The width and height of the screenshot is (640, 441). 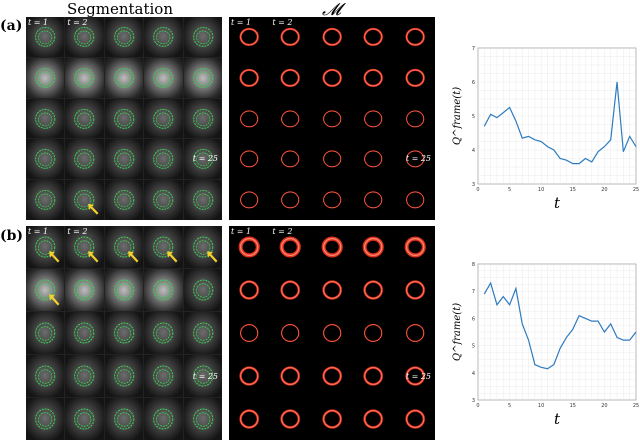 What do you see at coordinates (543, 126) in the screenshot?
I see `quality-plot-a: 0 5 10 15 20 25 3 4 5 6 7 t Q^frame(t)` at bounding box center [543, 126].